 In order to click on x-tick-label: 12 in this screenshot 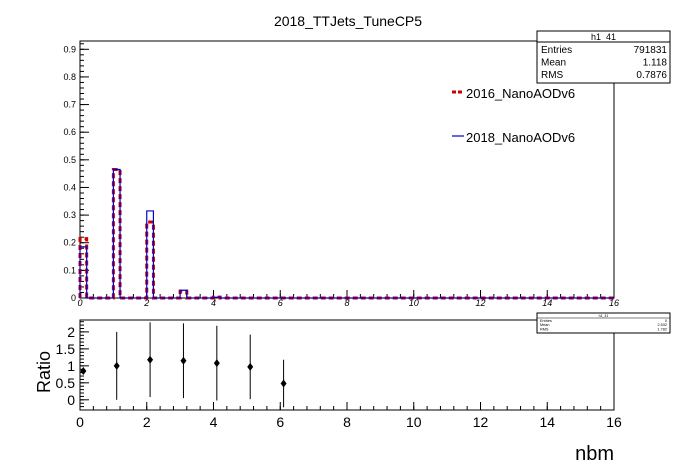, I will do `click(480, 303)`.